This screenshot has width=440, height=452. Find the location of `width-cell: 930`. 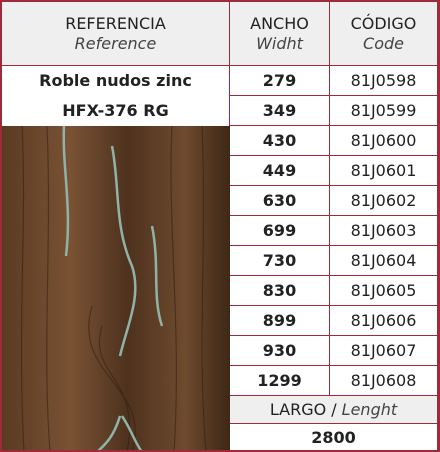

width-cell: 930 is located at coordinates (280, 351).